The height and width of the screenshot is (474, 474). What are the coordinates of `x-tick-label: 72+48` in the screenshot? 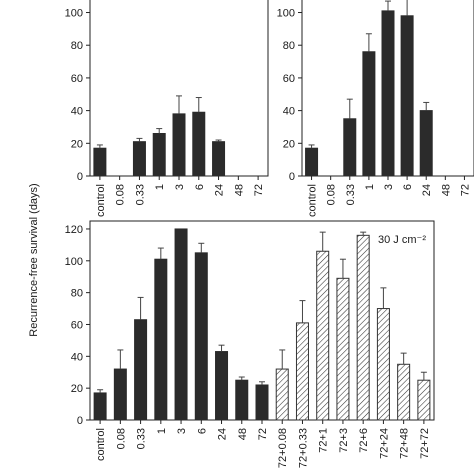 It's located at (405, 443).